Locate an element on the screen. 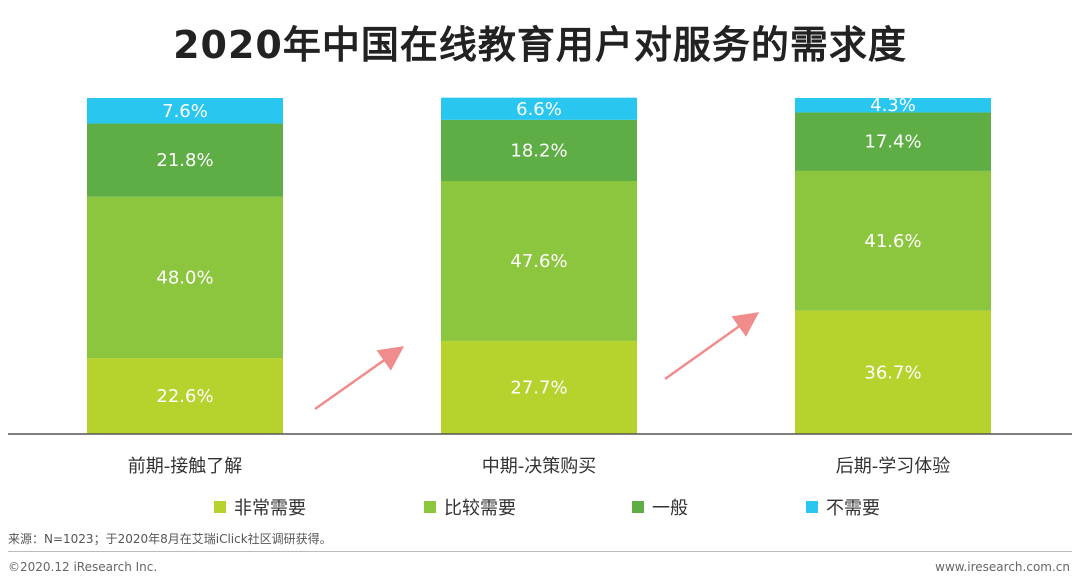  data-label-0-1: 48.0% is located at coordinates (184, 277).